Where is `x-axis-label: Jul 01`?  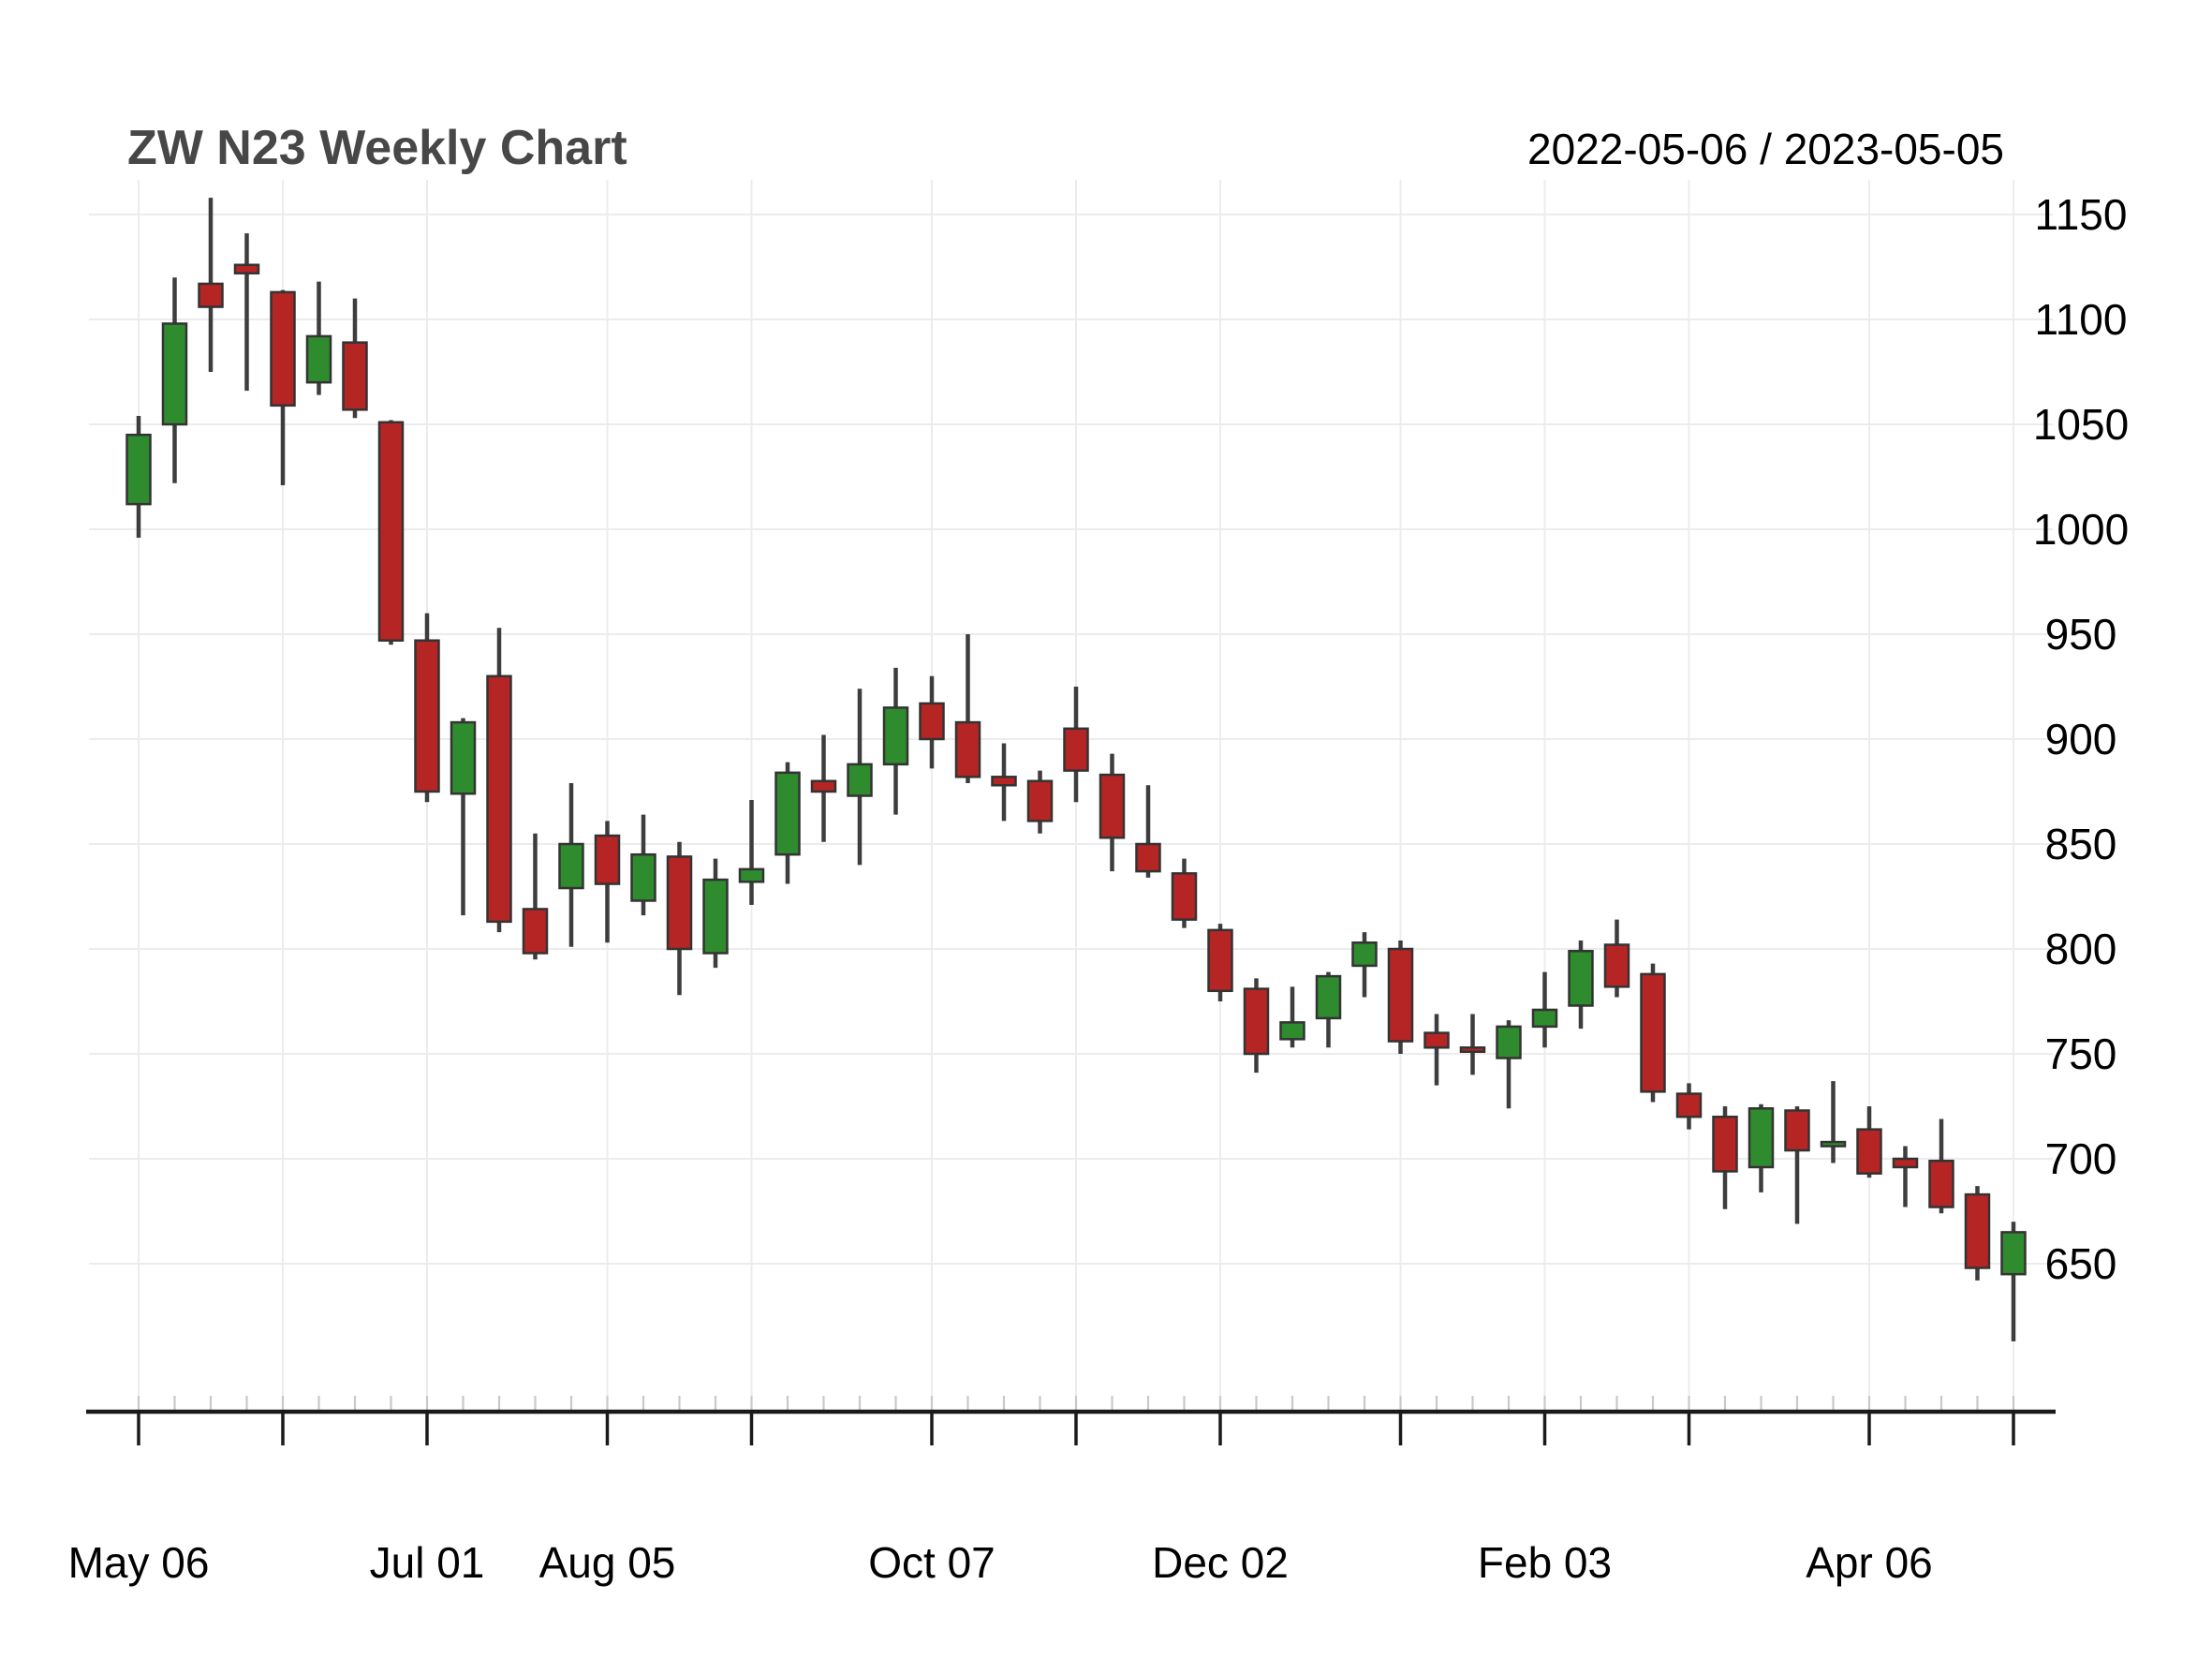 x-axis-label: Jul 01 is located at coordinates (427, 1563).